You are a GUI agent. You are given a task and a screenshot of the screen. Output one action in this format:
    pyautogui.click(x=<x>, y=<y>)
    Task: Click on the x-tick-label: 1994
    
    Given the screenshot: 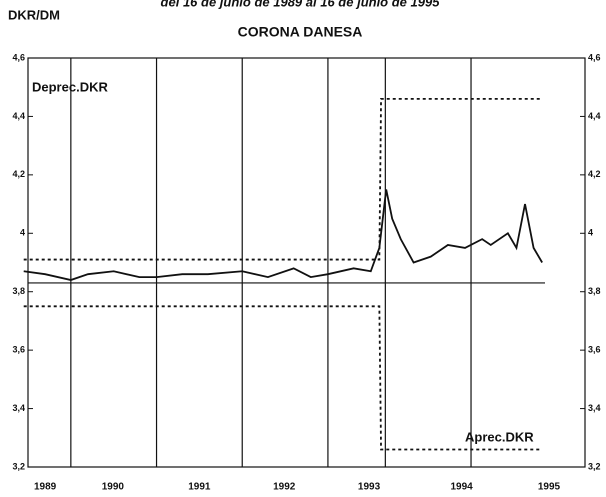 What is the action you would take?
    pyautogui.click(x=461, y=487)
    